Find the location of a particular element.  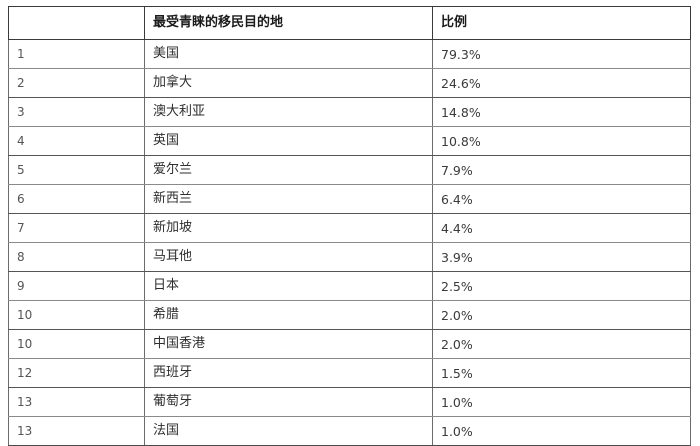

table-row: 1 美国 79.3% is located at coordinates (349, 54).